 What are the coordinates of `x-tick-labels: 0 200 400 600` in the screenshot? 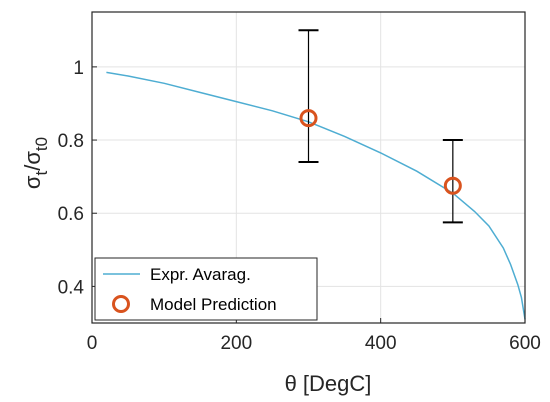 It's located at (314, 343).